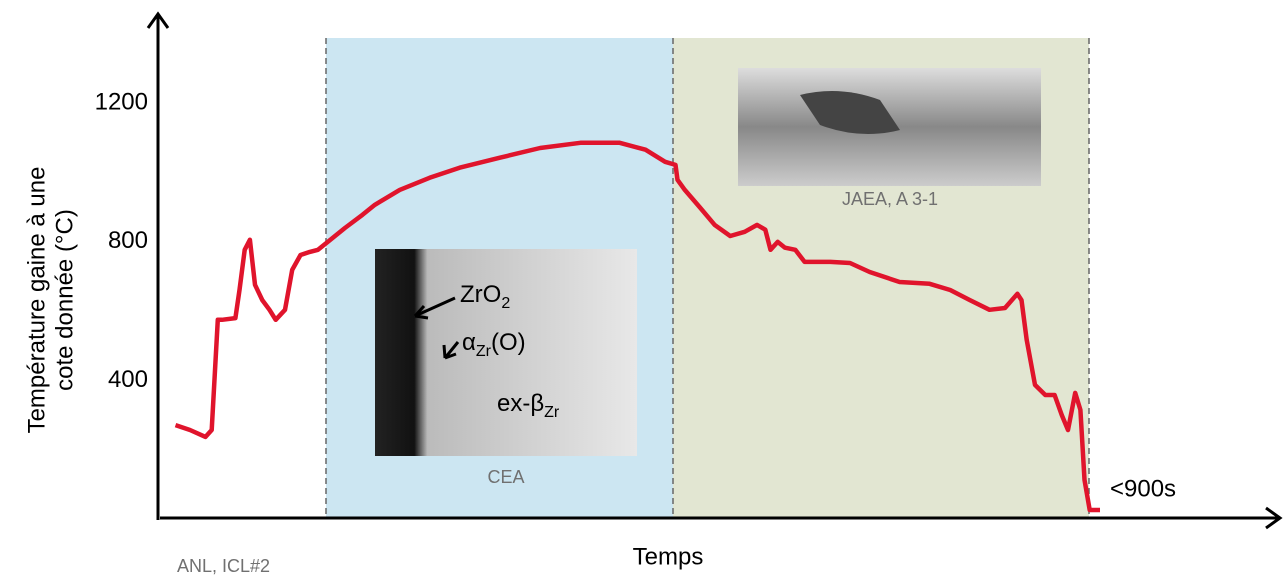 Image resolution: width=1283 pixels, height=580 pixels. I want to click on micrograph-label: ex-βZr, so click(528, 405).